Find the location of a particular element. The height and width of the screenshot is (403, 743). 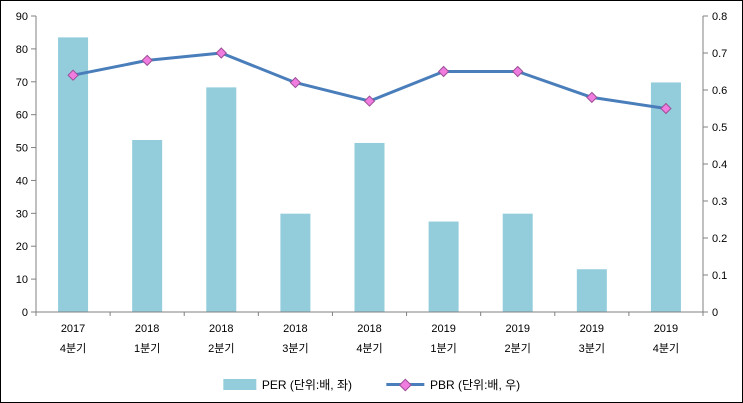

legend-label-per: PER (단위:배, 좌) is located at coordinates (306, 385).